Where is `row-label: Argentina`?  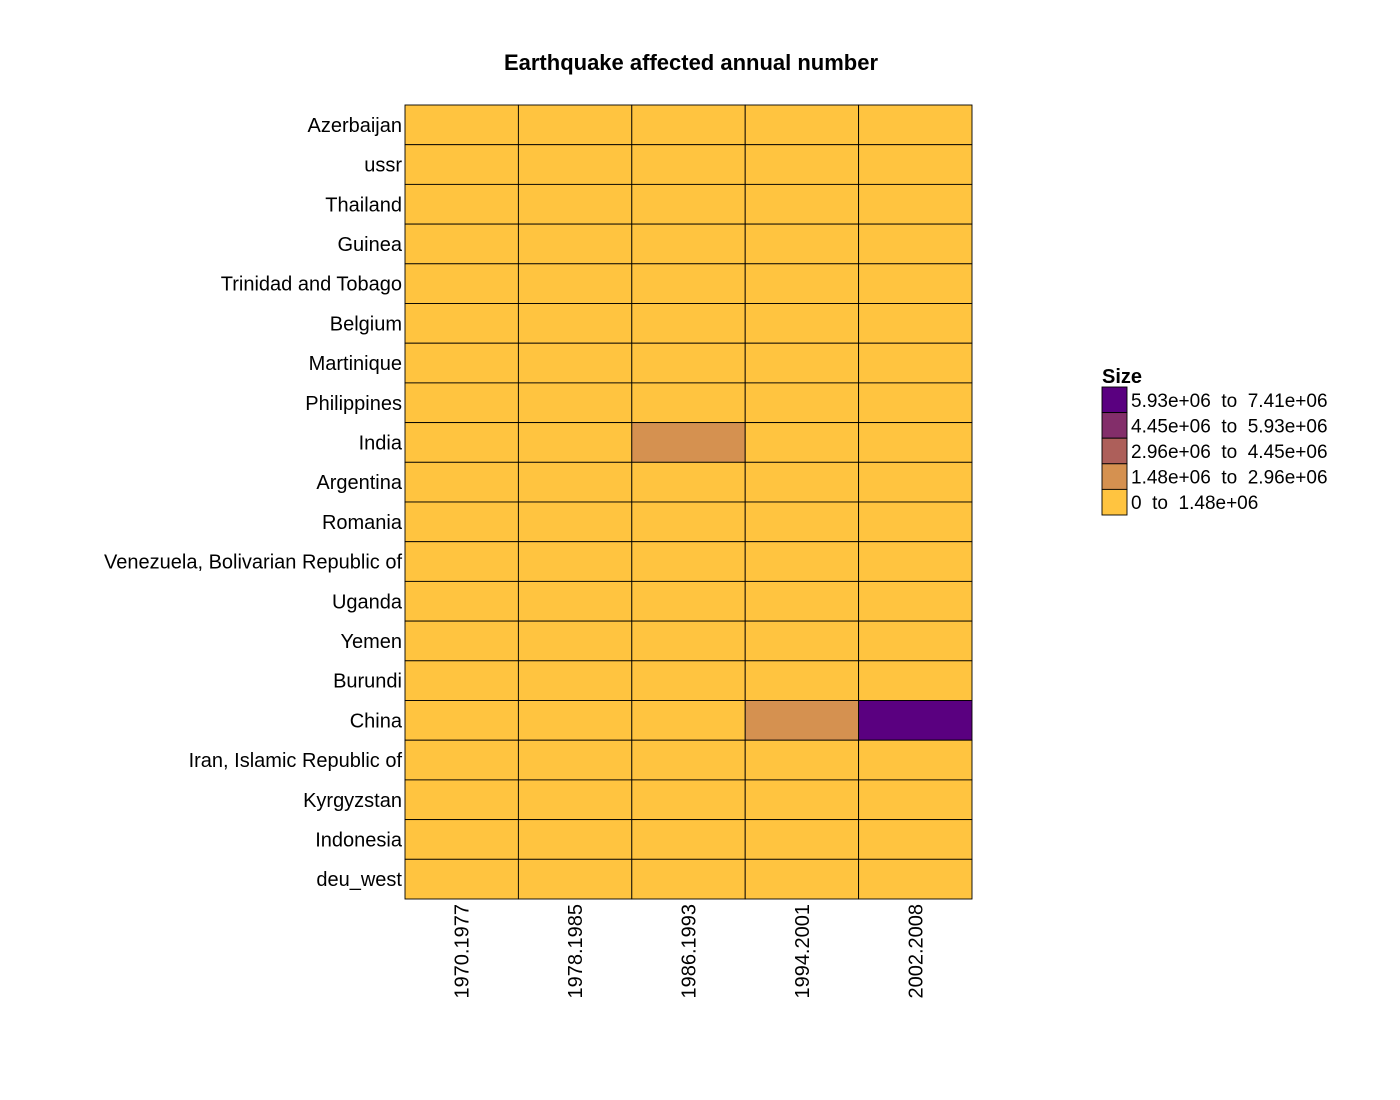
row-label: Argentina is located at coordinates (359, 483).